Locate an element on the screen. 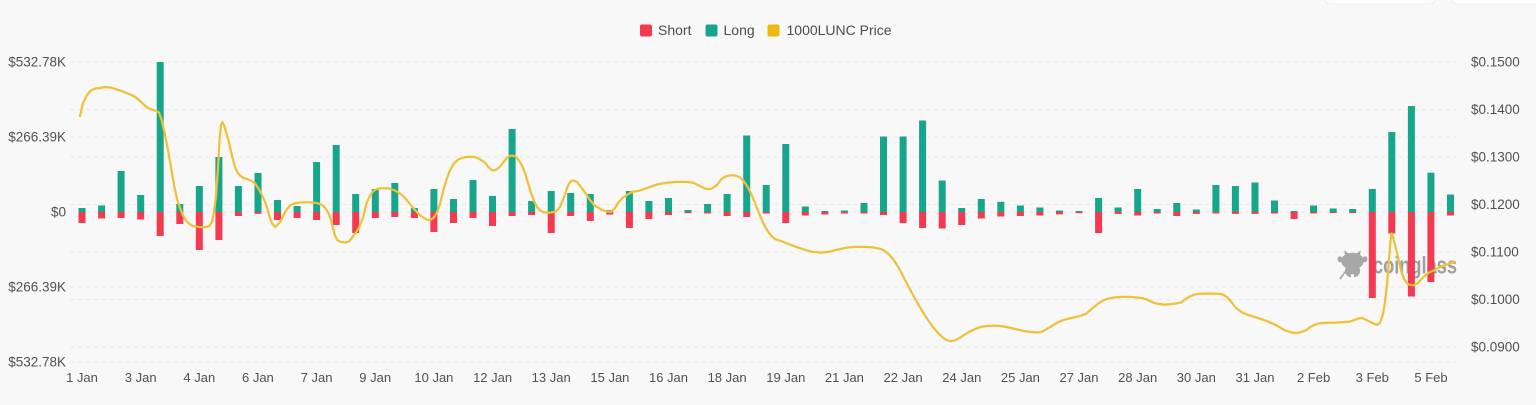  svg-text: $0.1300 is located at coordinates (1495, 157).